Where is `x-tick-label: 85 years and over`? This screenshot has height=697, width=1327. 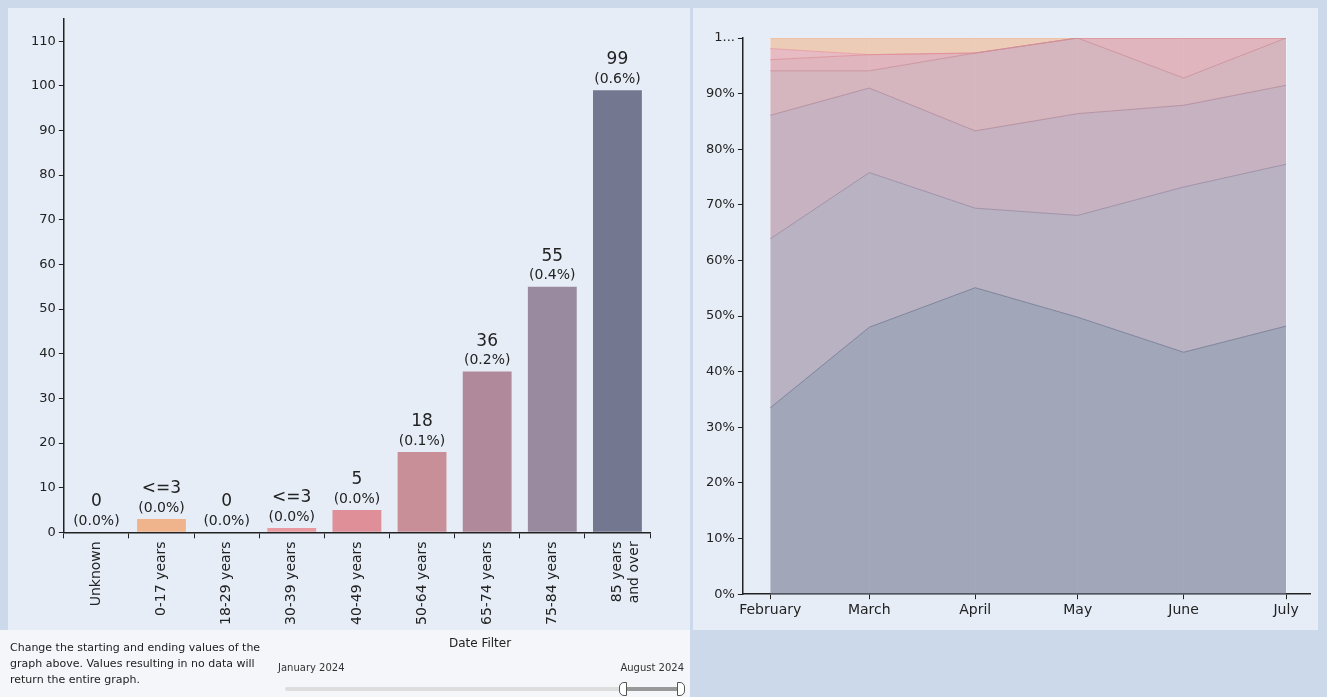 x-tick-label: 85 years and over is located at coordinates (624, 572).